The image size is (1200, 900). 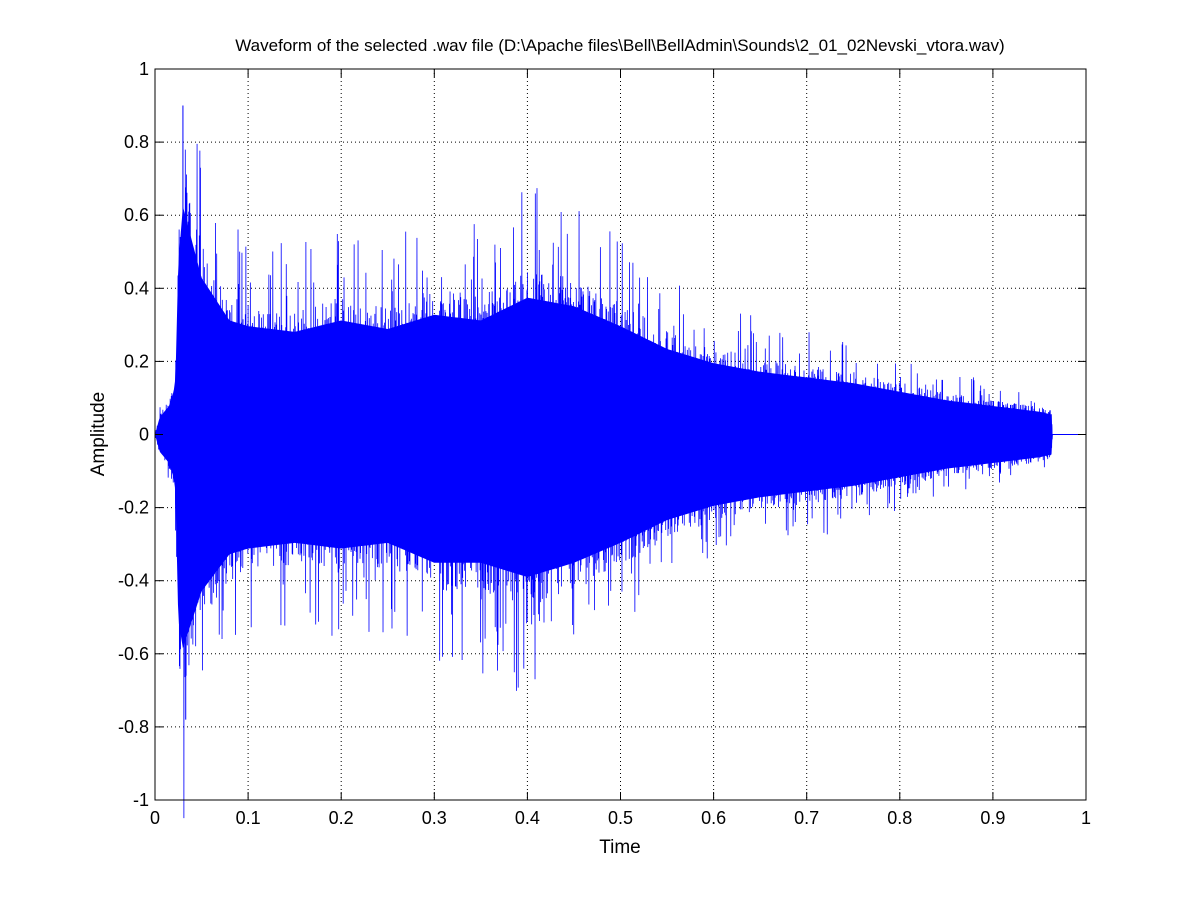 What do you see at coordinates (133, 508) in the screenshot?
I see `y-tick-label: -0.2` at bounding box center [133, 508].